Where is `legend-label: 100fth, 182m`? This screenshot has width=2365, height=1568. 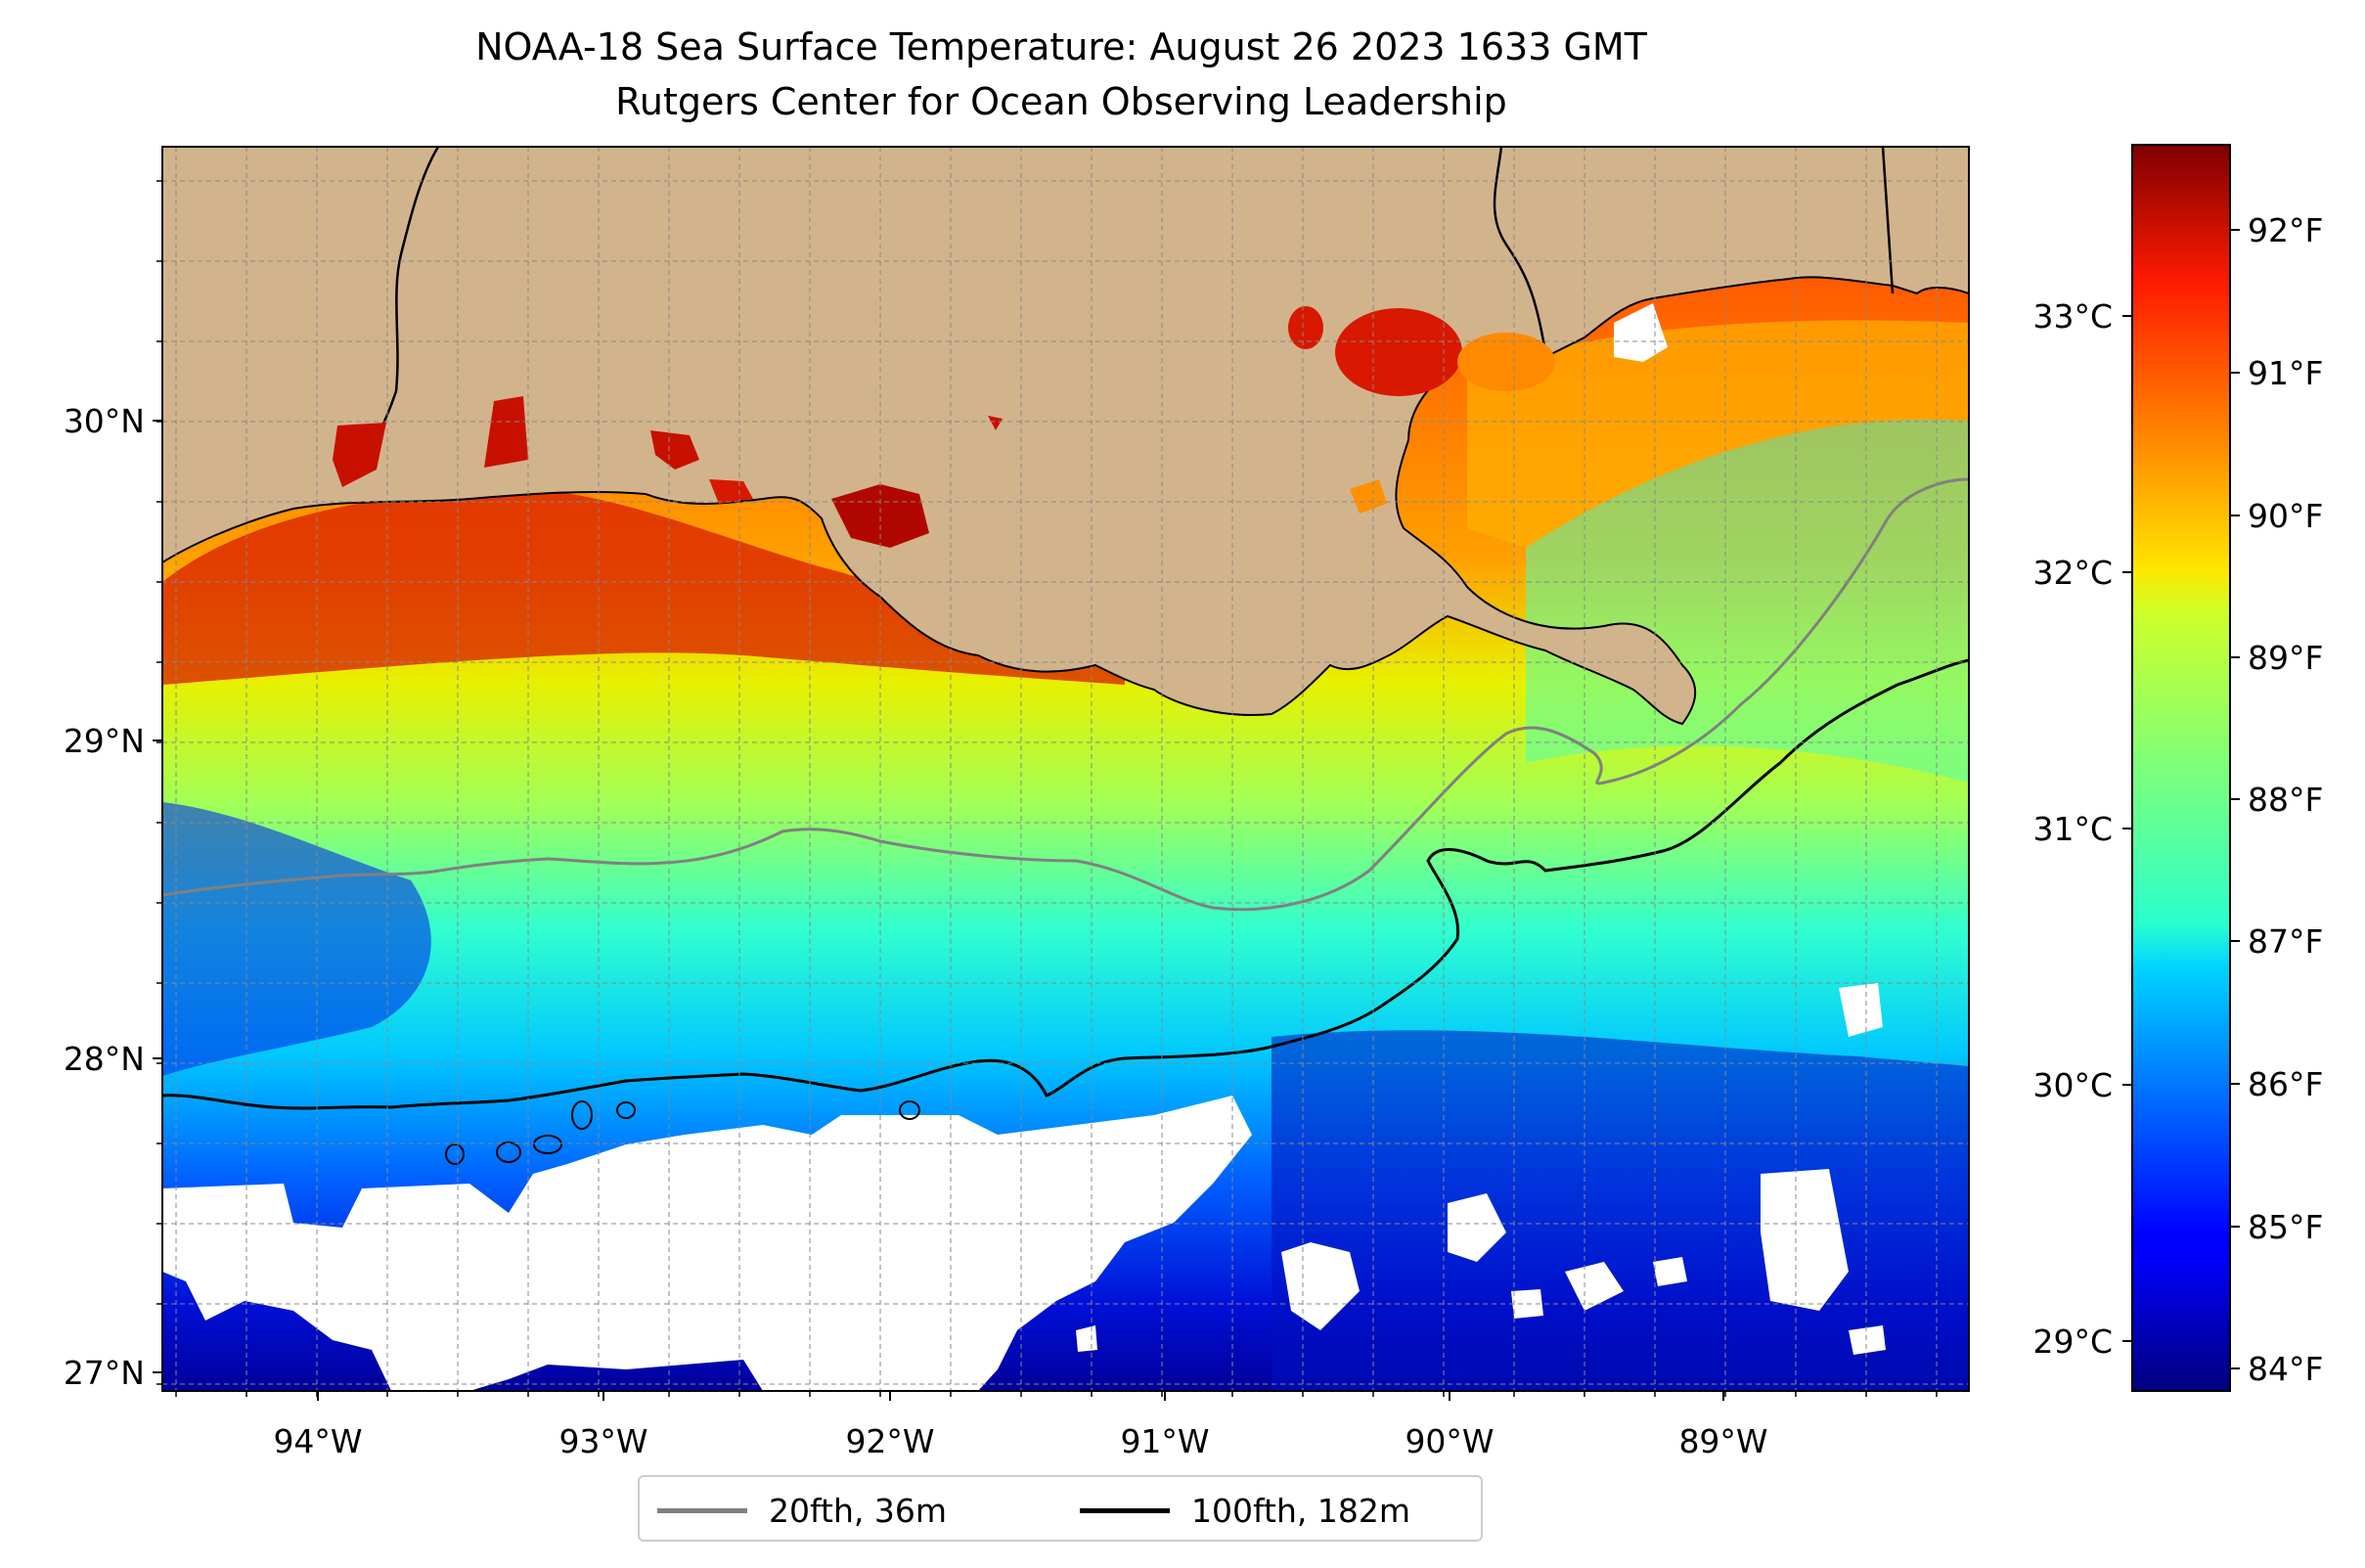
legend-label: 100fth, 182m is located at coordinates (1300, 1510).